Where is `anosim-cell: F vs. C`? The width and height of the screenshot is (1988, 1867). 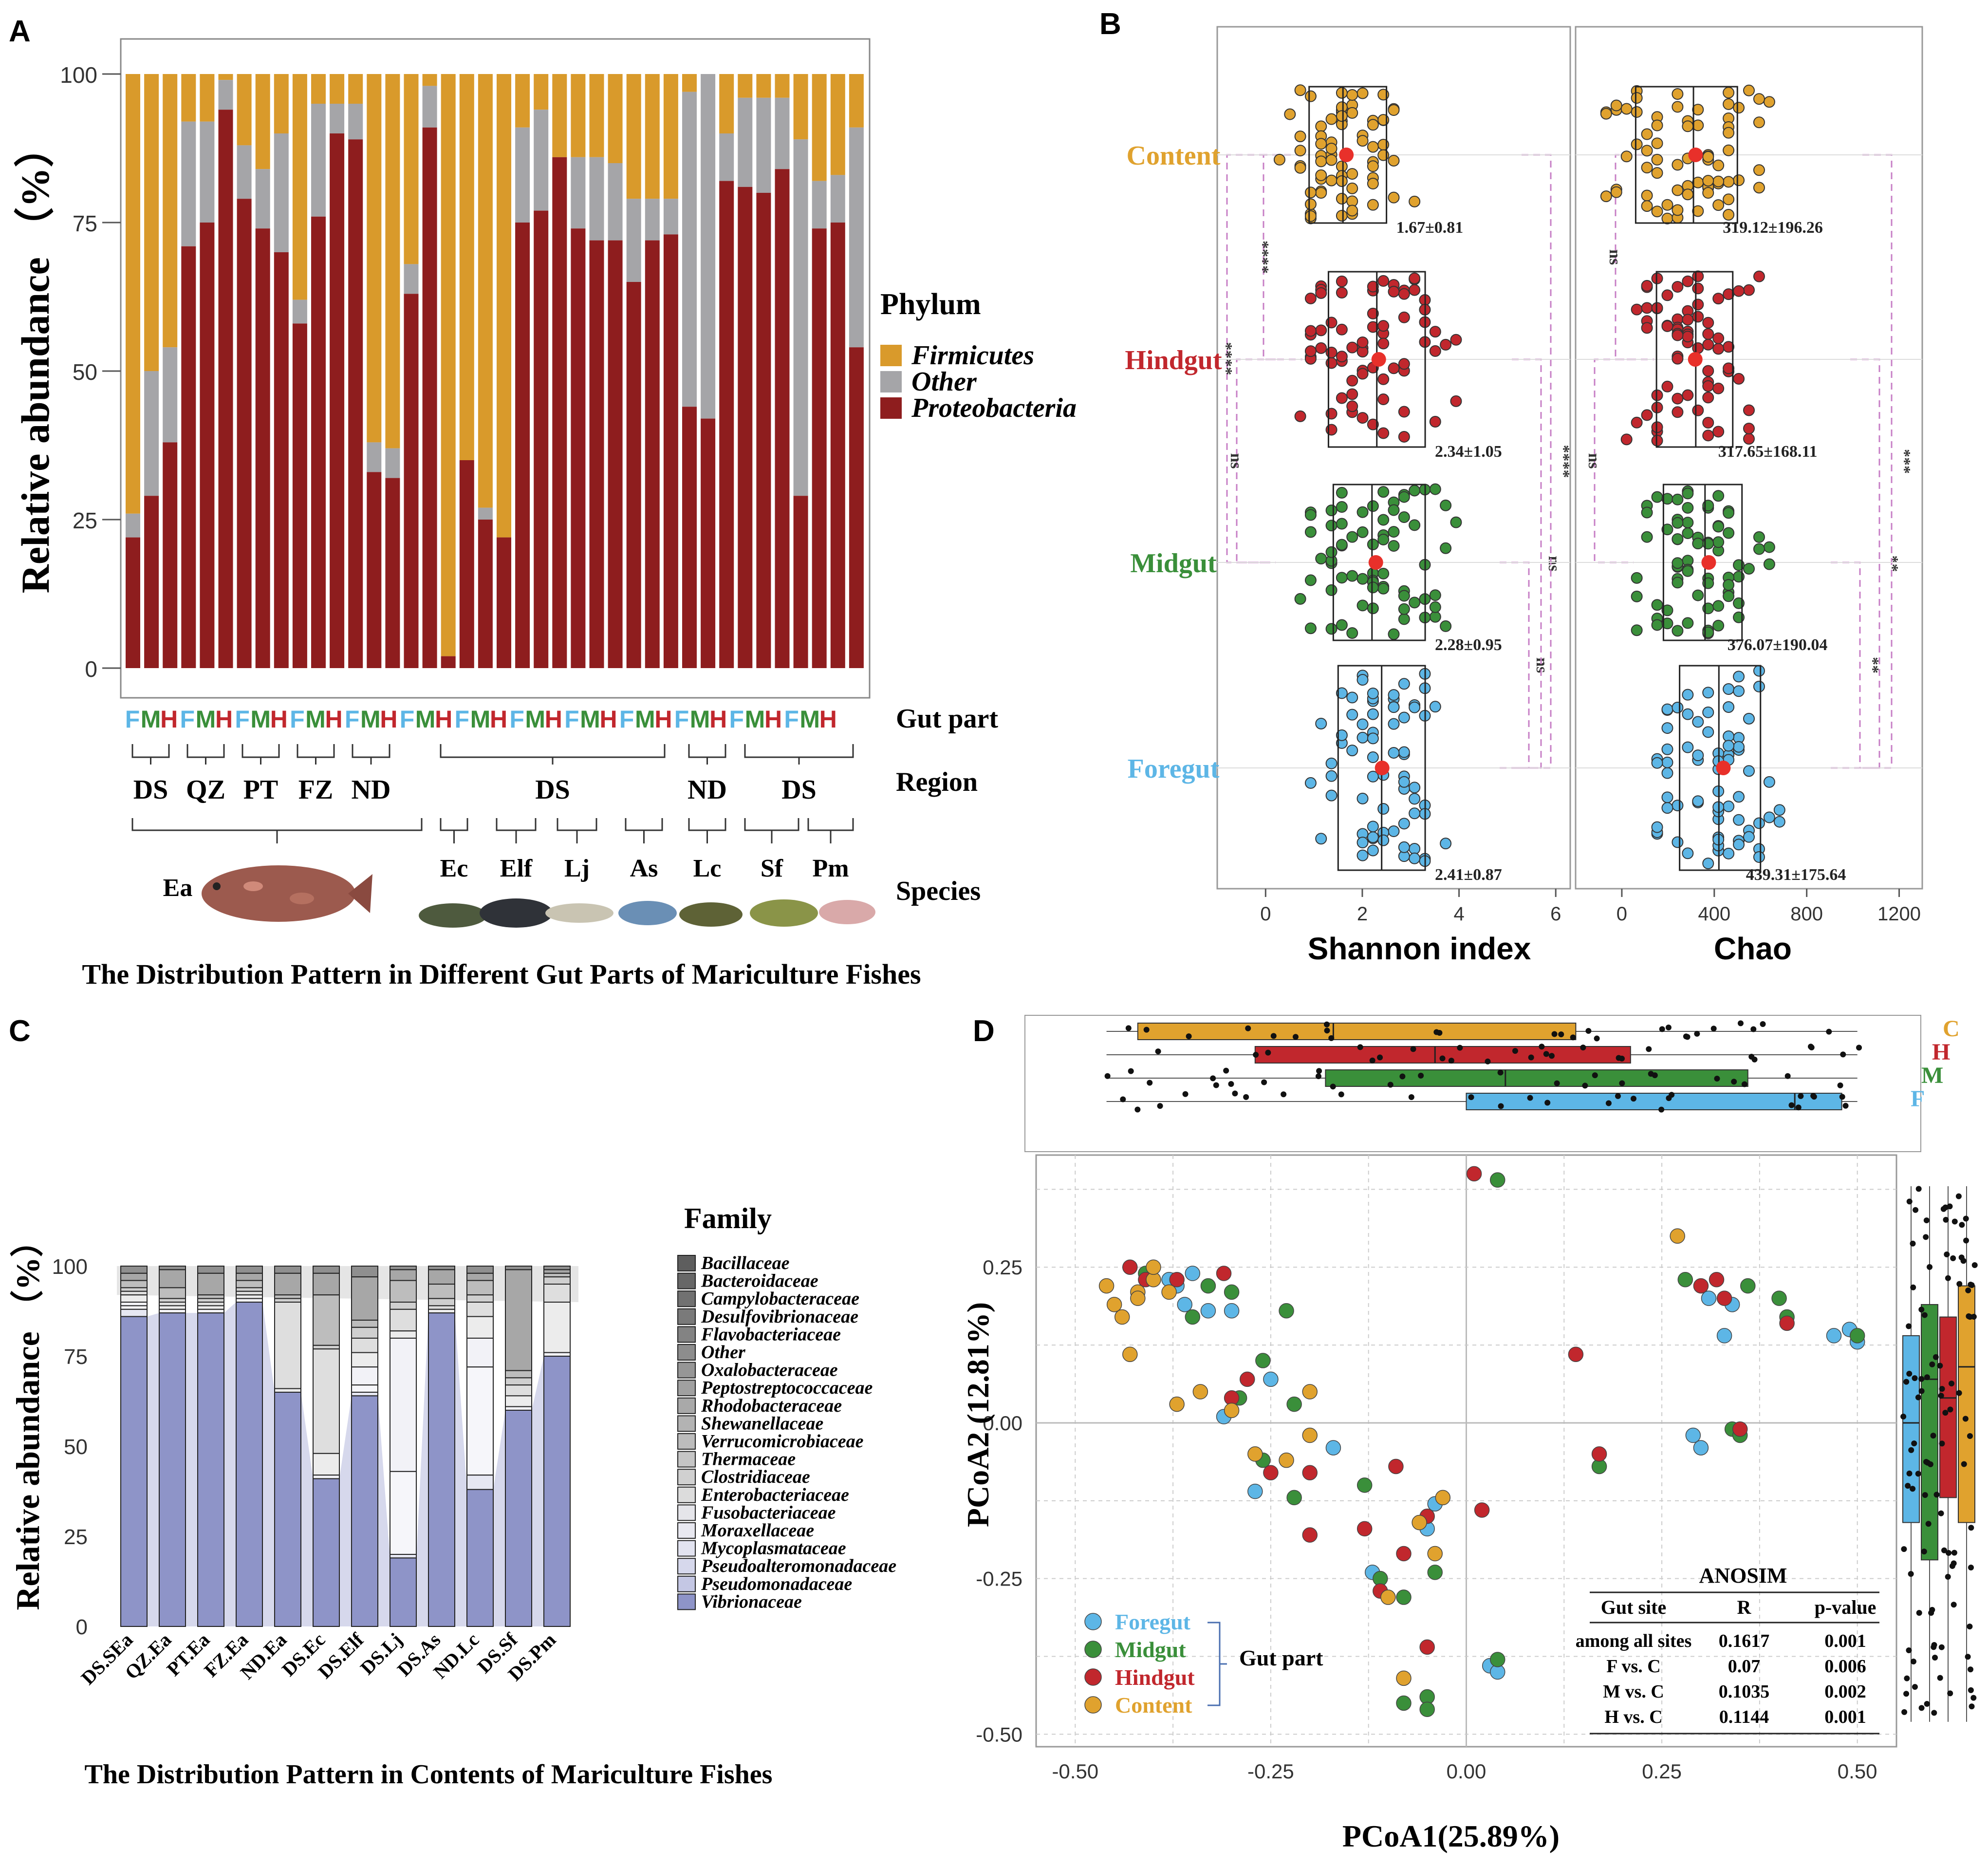
anosim-cell: F vs. C is located at coordinates (1634, 1666).